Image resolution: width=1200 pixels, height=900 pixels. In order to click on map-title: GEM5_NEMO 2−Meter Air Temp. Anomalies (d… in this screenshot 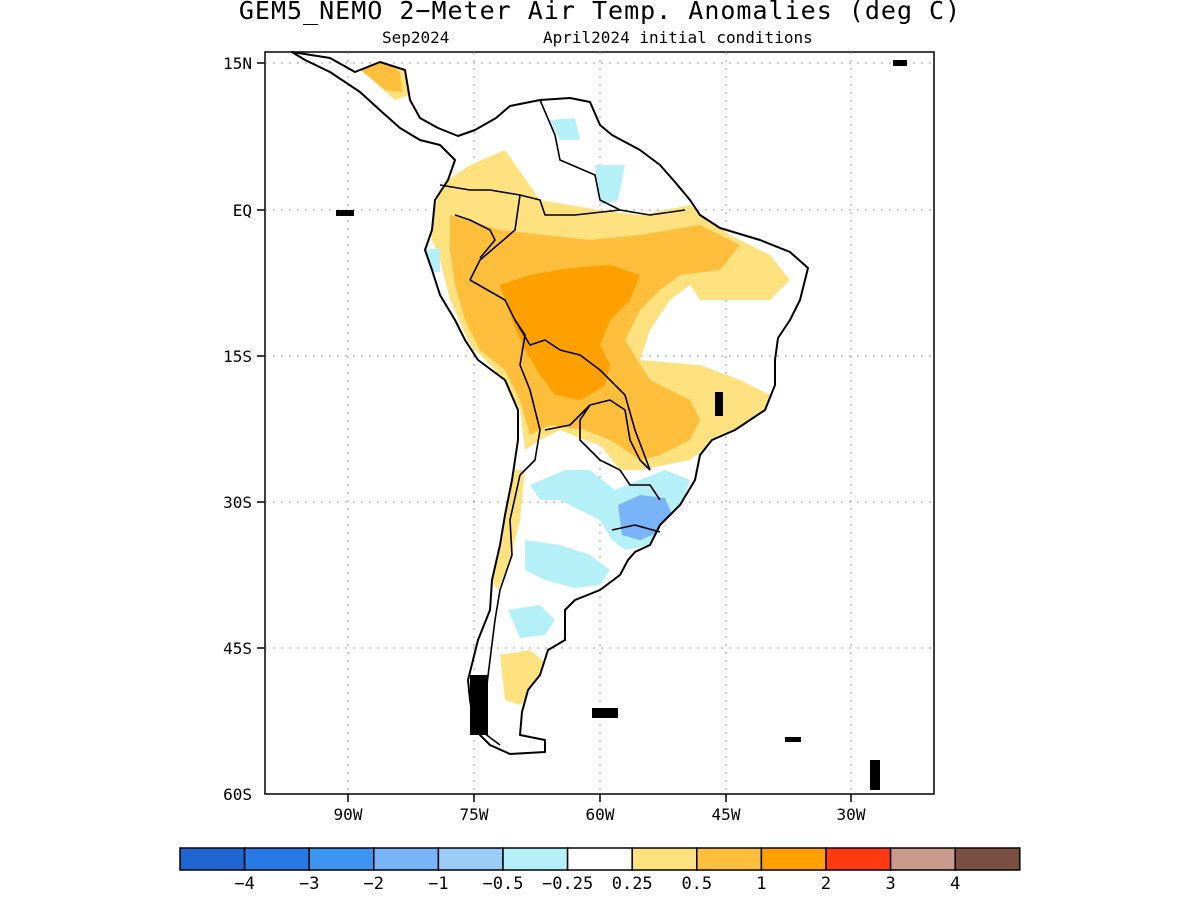, I will do `click(600, 12)`.